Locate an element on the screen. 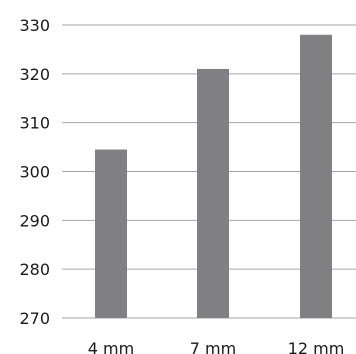  y-tick-label: 300 is located at coordinates (34, 172).